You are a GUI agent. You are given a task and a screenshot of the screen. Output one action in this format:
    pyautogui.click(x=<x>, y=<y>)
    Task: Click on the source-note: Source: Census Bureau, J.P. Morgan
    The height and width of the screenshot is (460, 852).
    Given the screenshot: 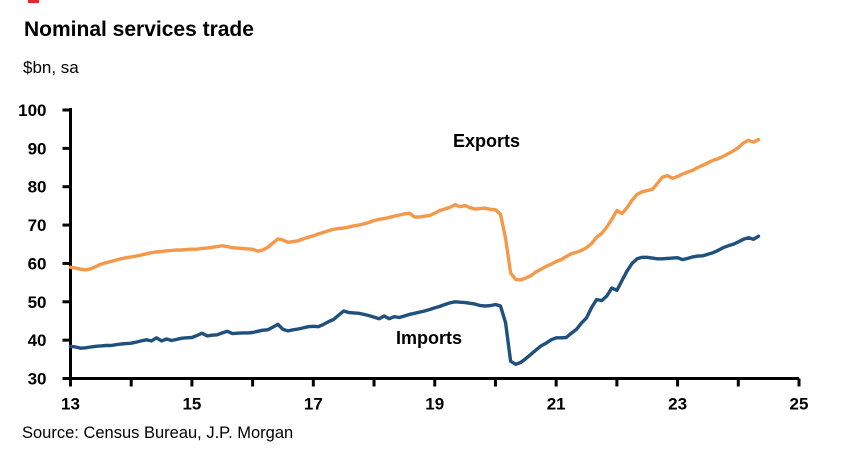 What is the action you would take?
    pyautogui.click(x=158, y=433)
    